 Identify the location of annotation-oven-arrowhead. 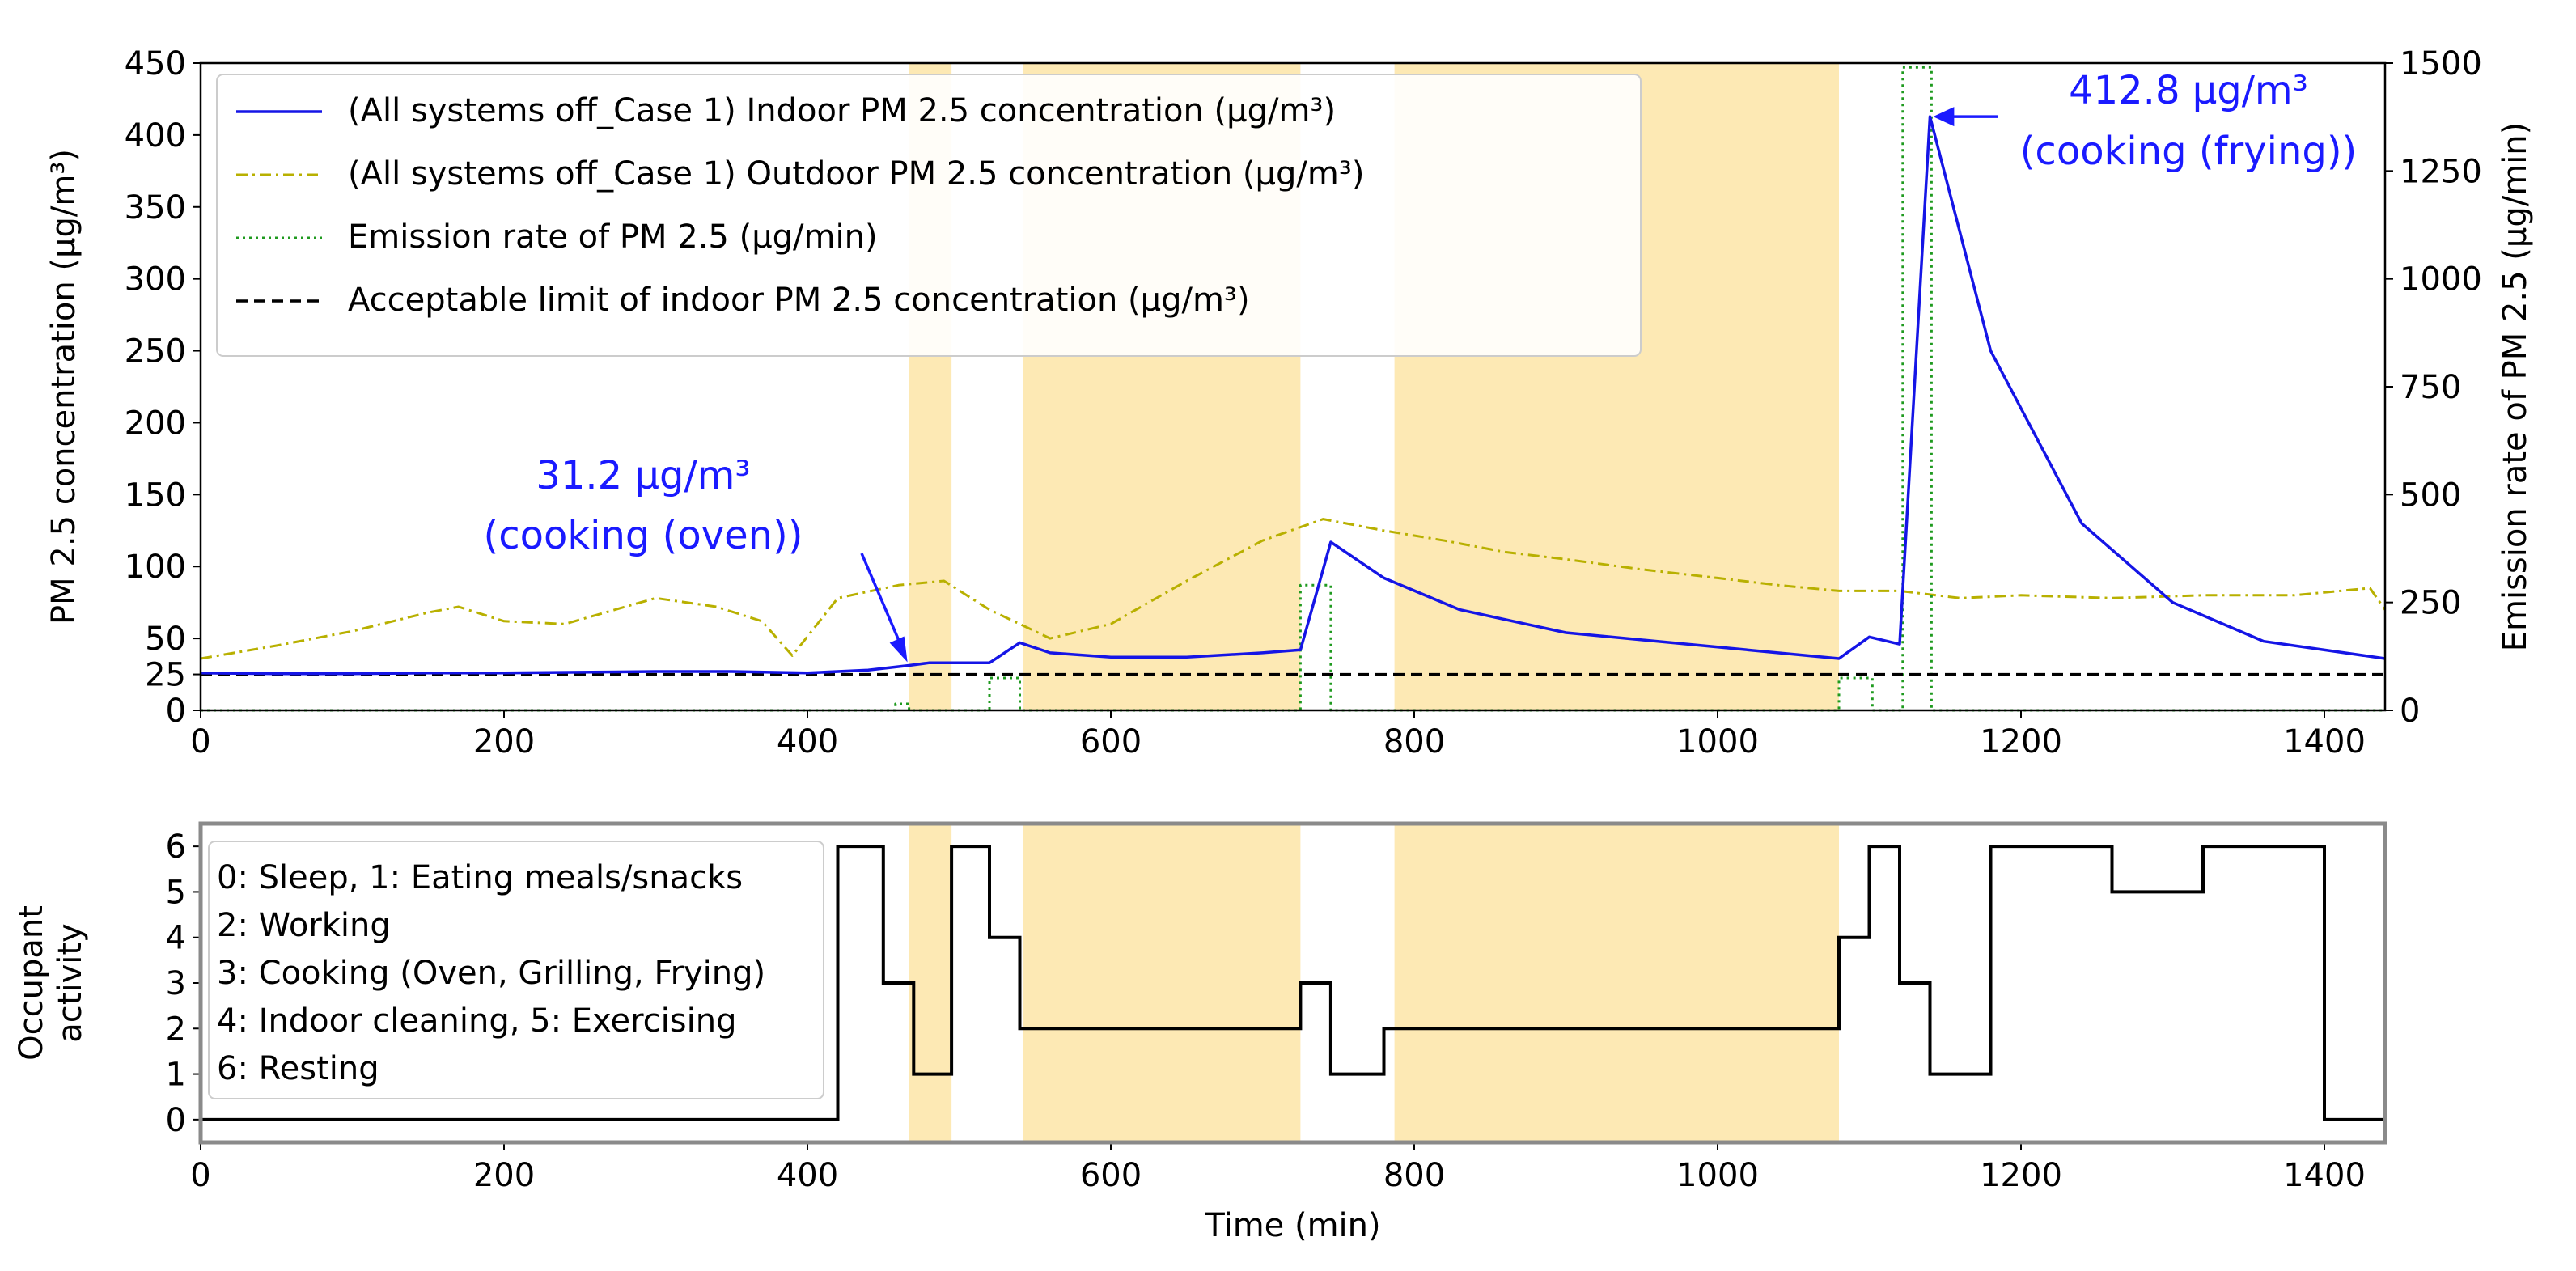
(898, 650).